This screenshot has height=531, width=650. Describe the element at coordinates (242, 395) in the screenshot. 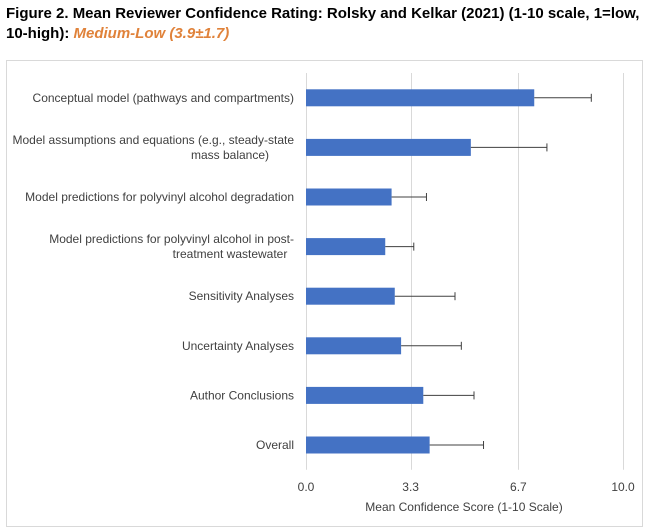

I see `category-label: Author Conclusions` at that location.